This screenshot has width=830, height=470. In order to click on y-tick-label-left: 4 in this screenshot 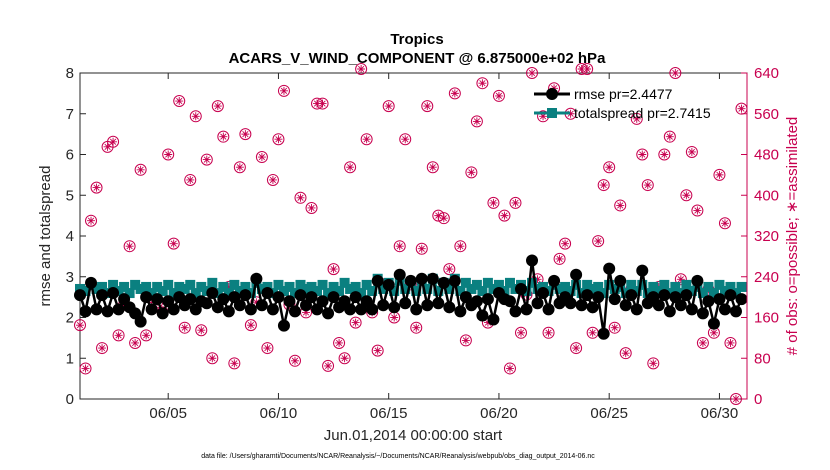, I will do `click(70, 236)`.